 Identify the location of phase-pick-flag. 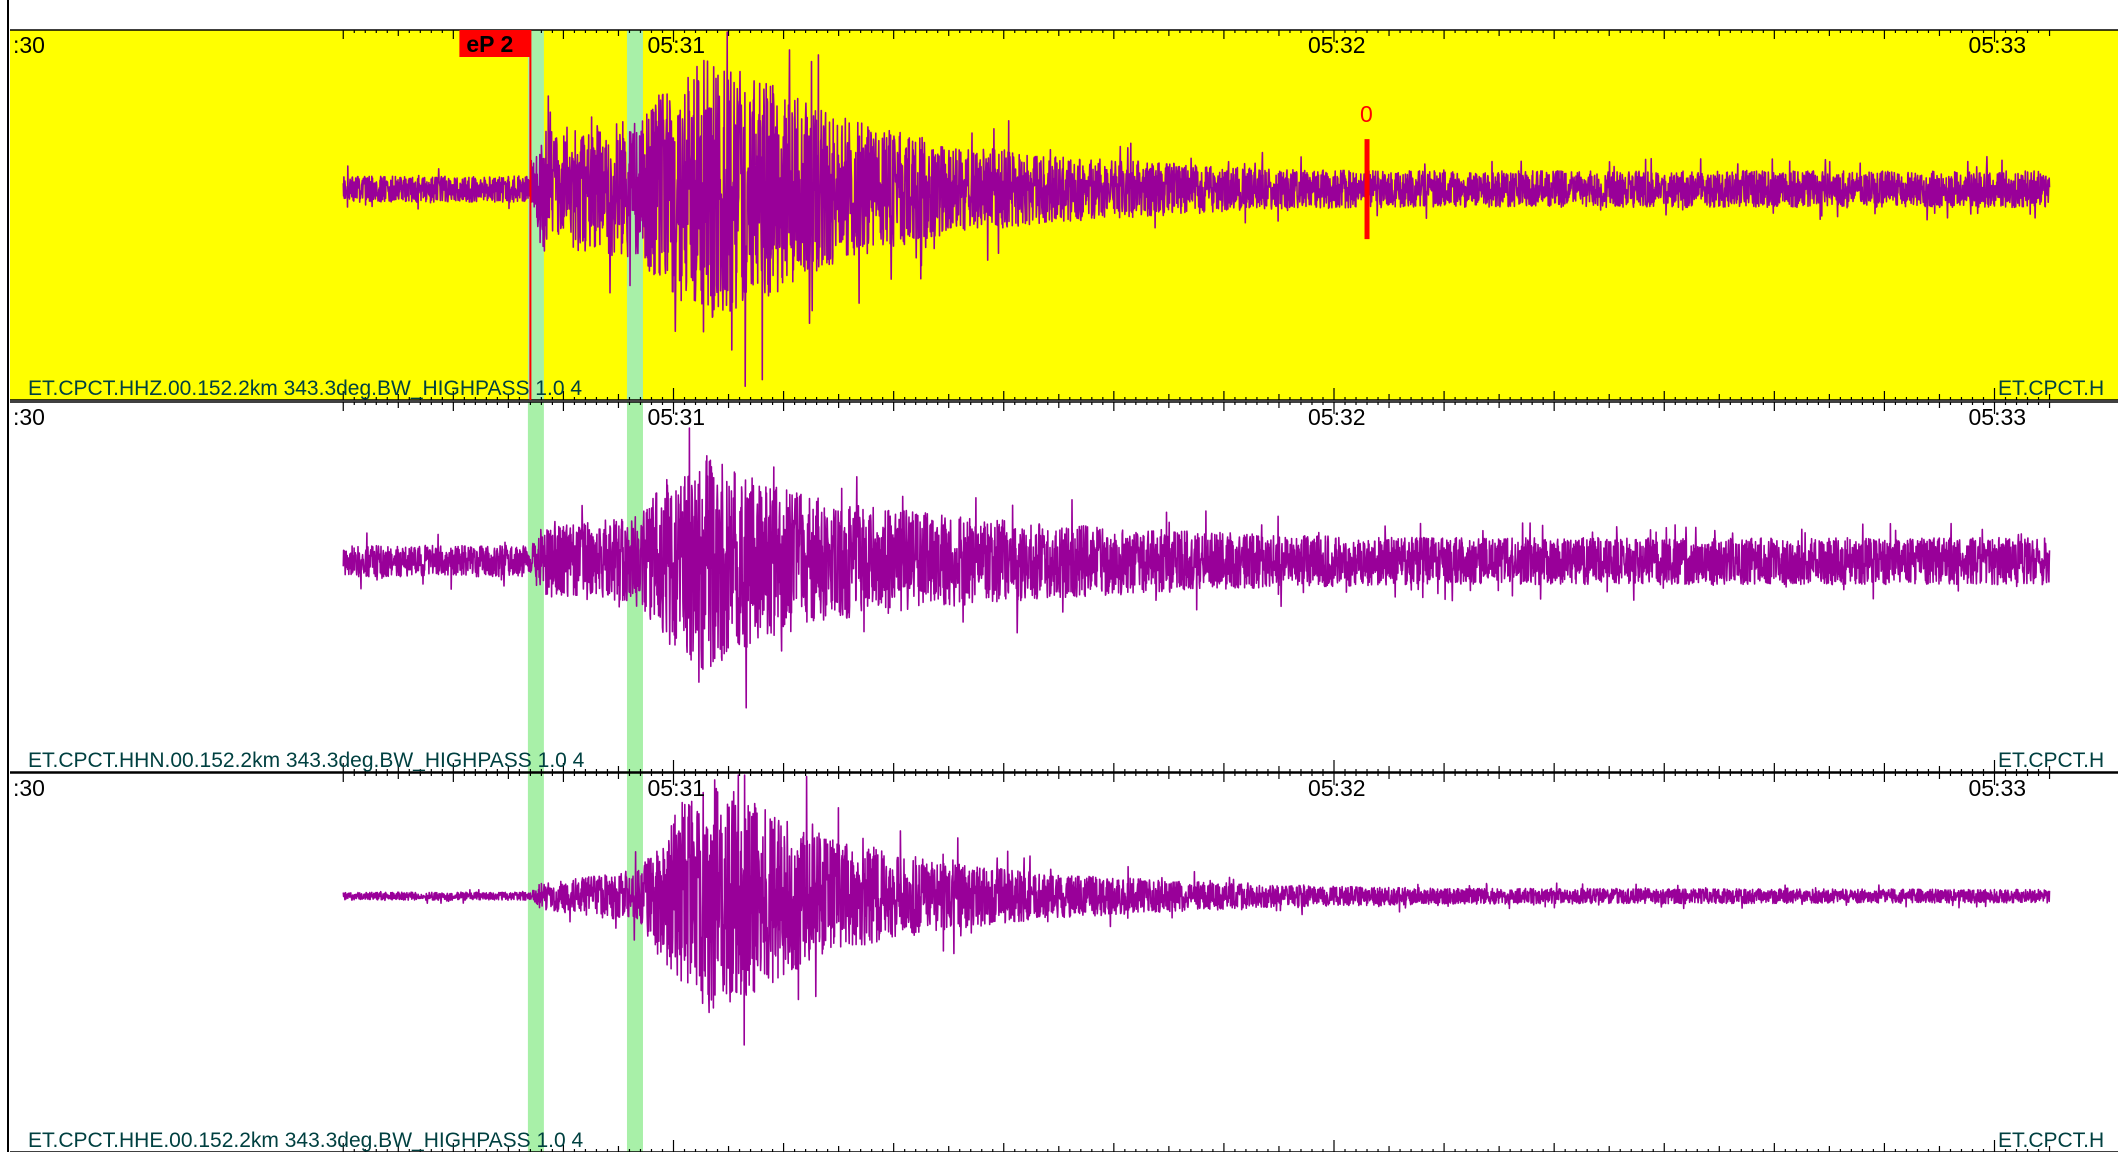
(495, 43).